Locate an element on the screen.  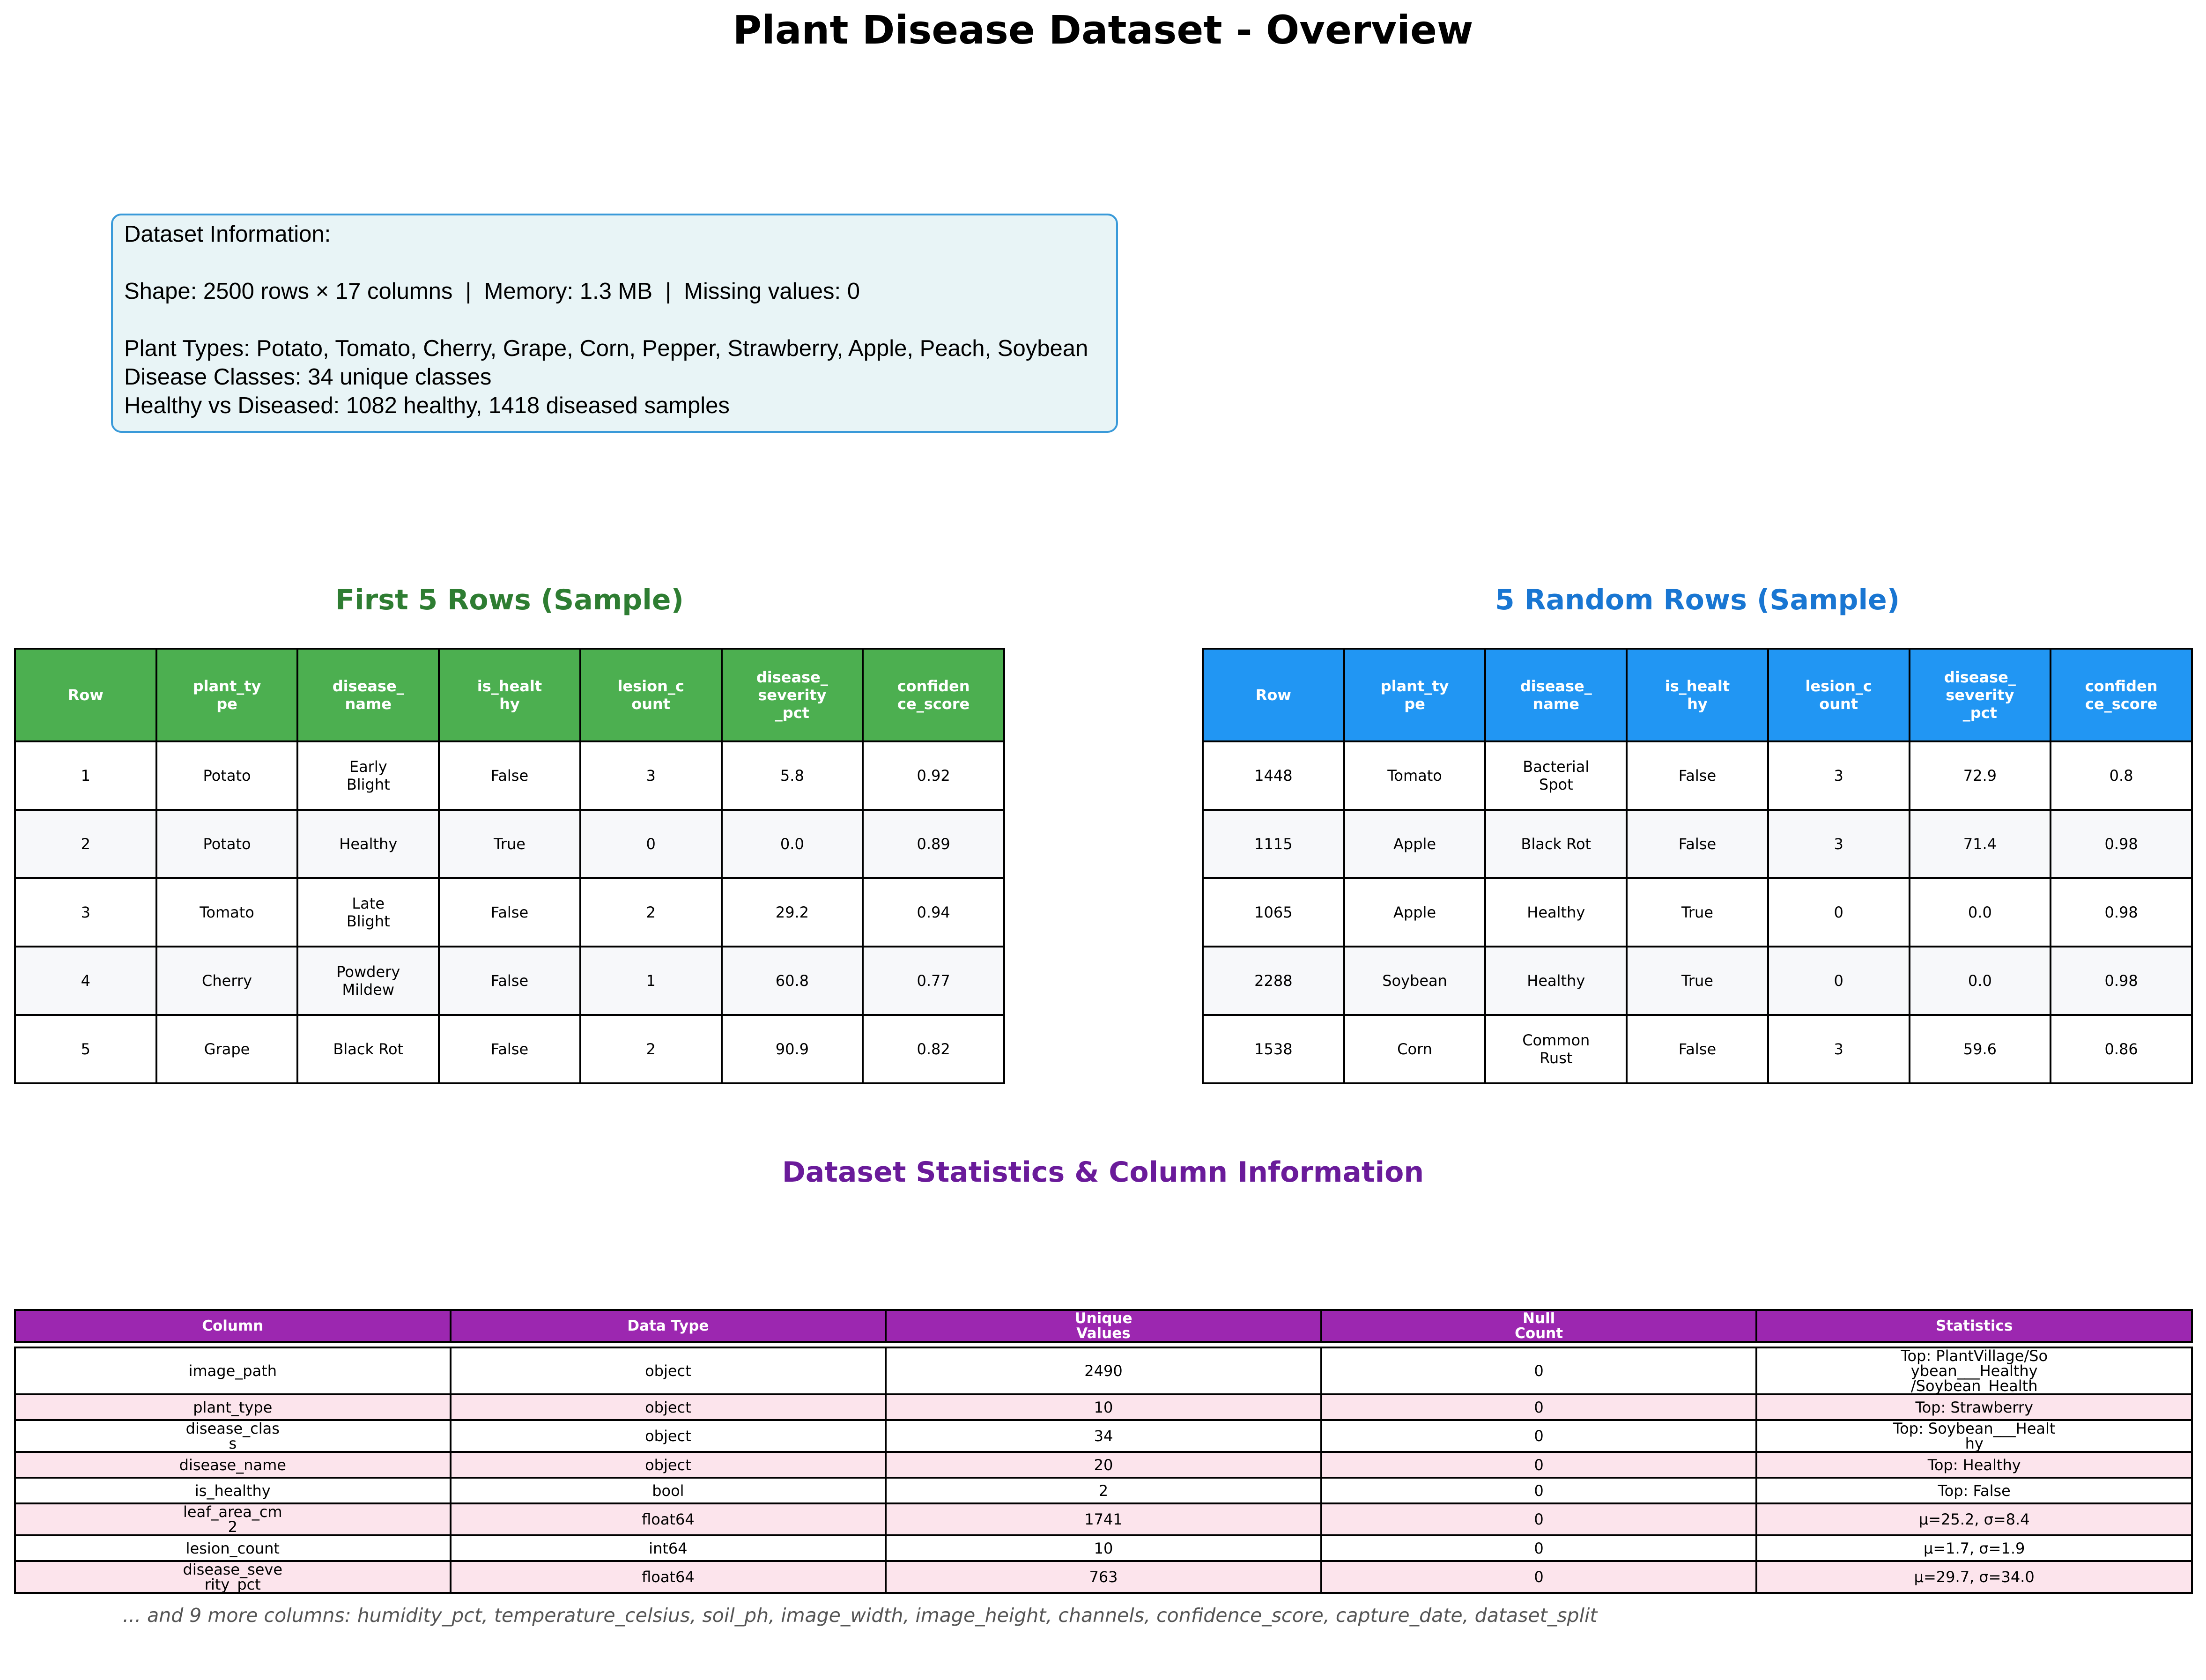
page-title: Plant Disease Dataset - Overview is located at coordinates (1103, 30).